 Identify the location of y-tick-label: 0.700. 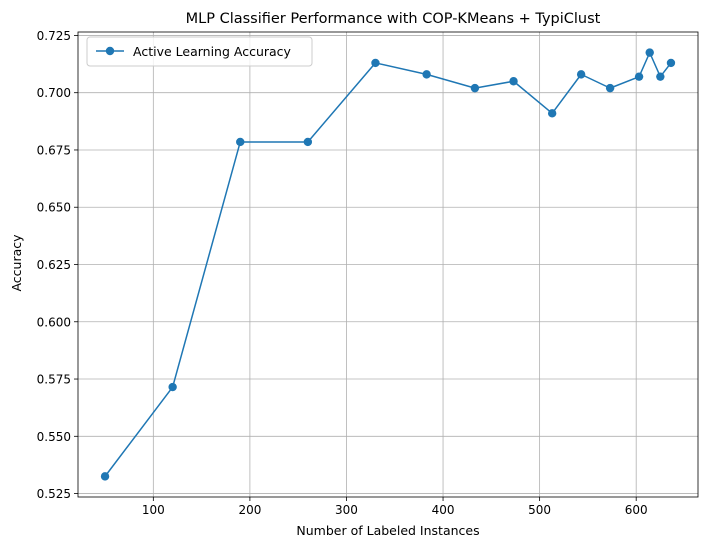
(54, 93).